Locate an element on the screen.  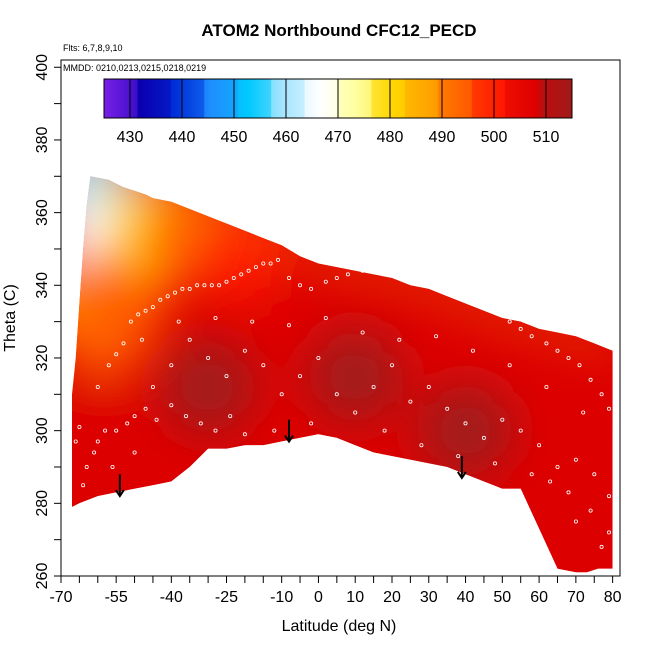
colorbar-tick-label: 470 is located at coordinates (338, 137).